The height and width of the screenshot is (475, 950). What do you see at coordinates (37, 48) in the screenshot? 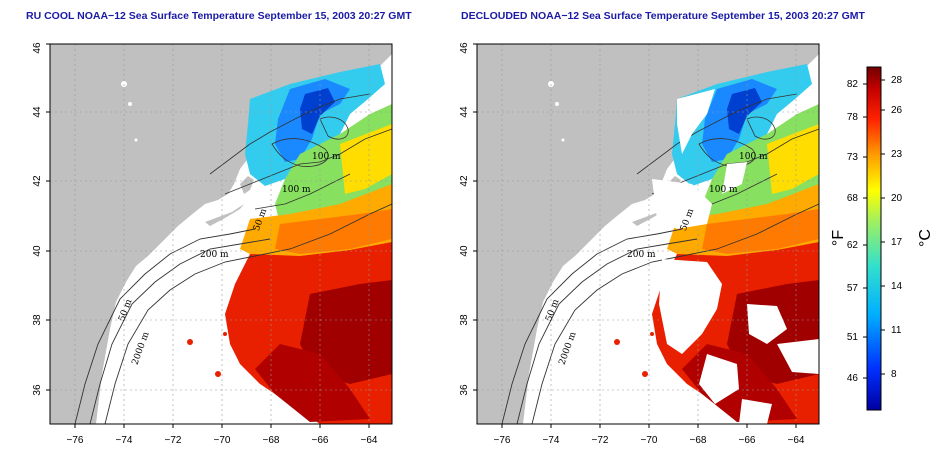
I see `left-lat-label: 46` at bounding box center [37, 48].